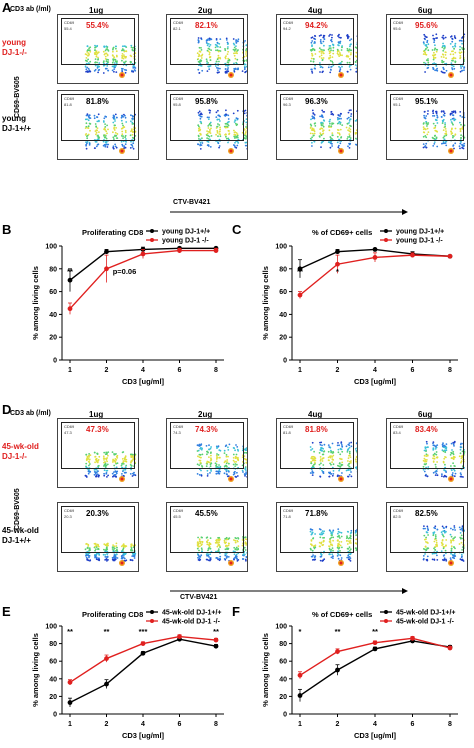 This screenshot has height=748, width=474. What do you see at coordinates (397, 28) in the screenshot?
I see `gate-value: 95.6` at bounding box center [397, 28].